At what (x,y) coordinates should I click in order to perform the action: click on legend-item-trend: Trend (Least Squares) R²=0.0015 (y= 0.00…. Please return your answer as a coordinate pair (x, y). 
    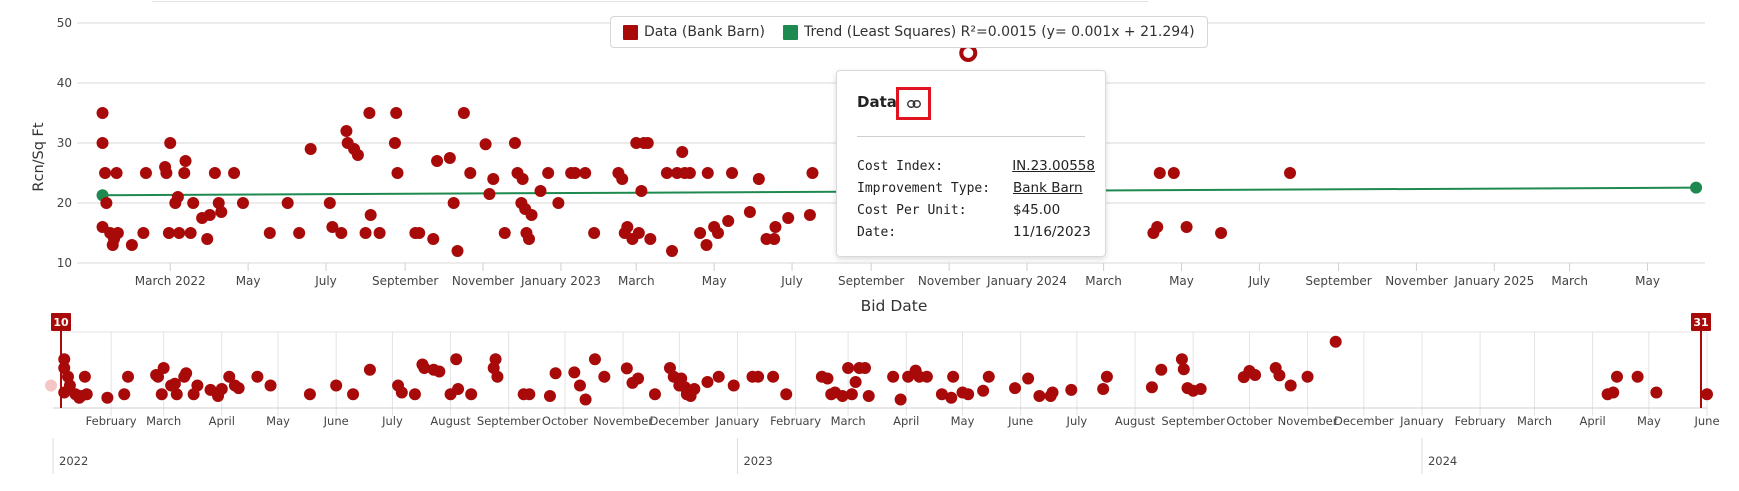
    Looking at the image, I should click on (988, 32).